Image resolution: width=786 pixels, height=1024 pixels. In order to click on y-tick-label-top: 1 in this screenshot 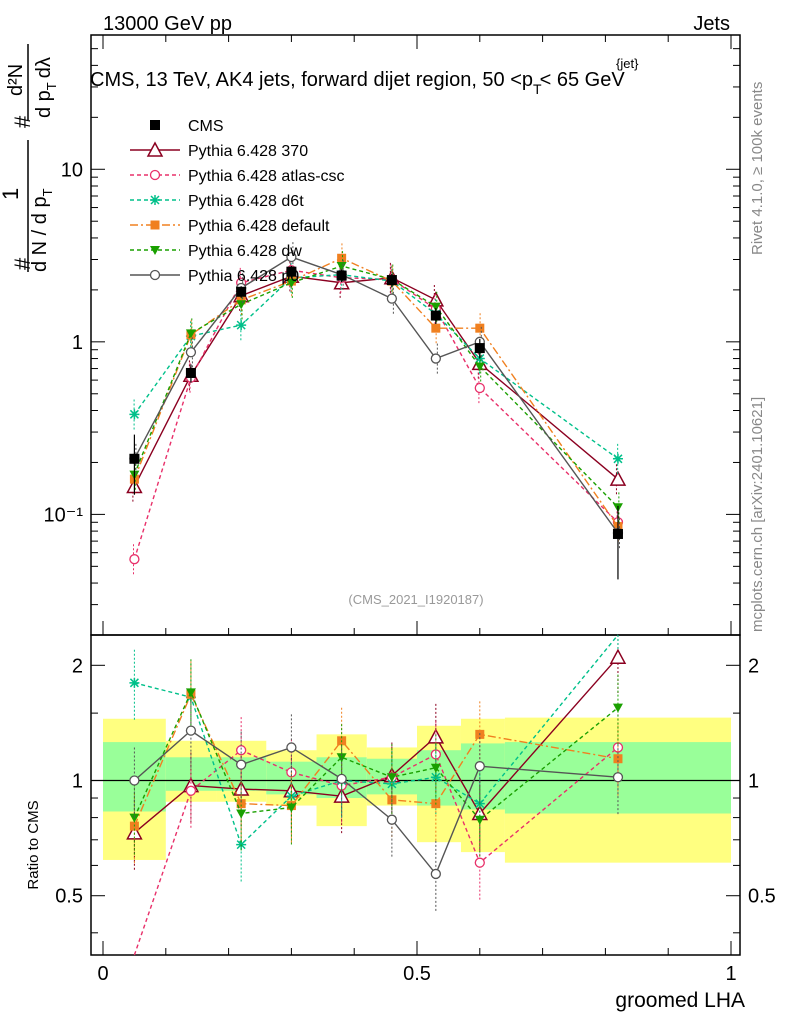, I will do `click(77, 343)`.